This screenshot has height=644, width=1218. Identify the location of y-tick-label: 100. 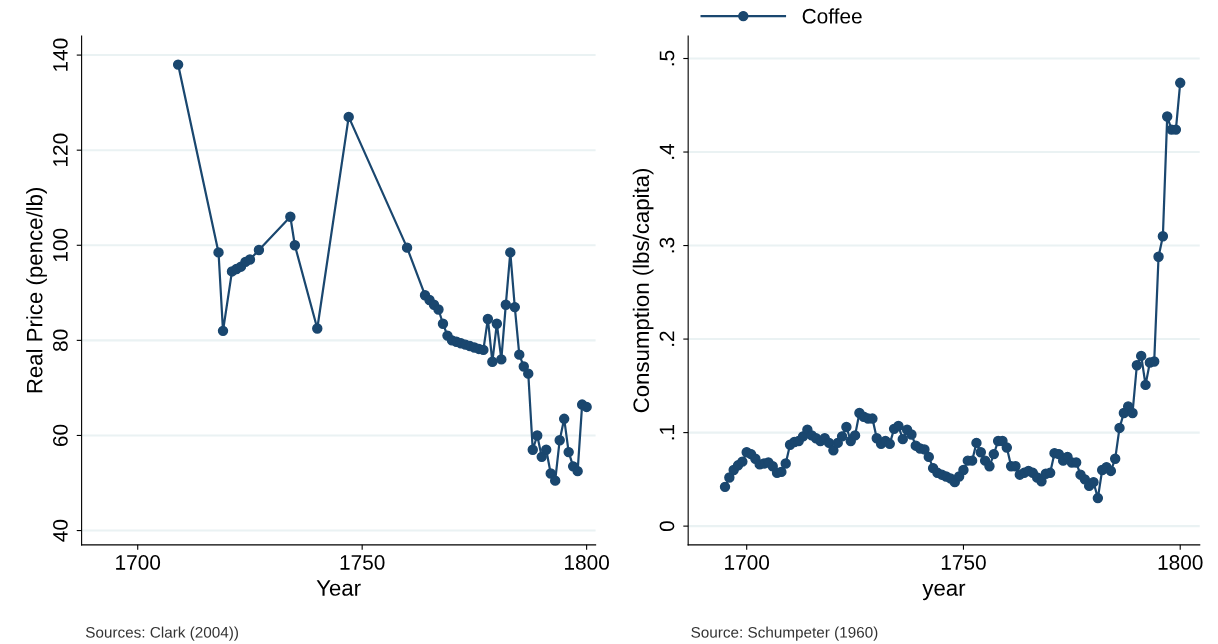
(60, 245).